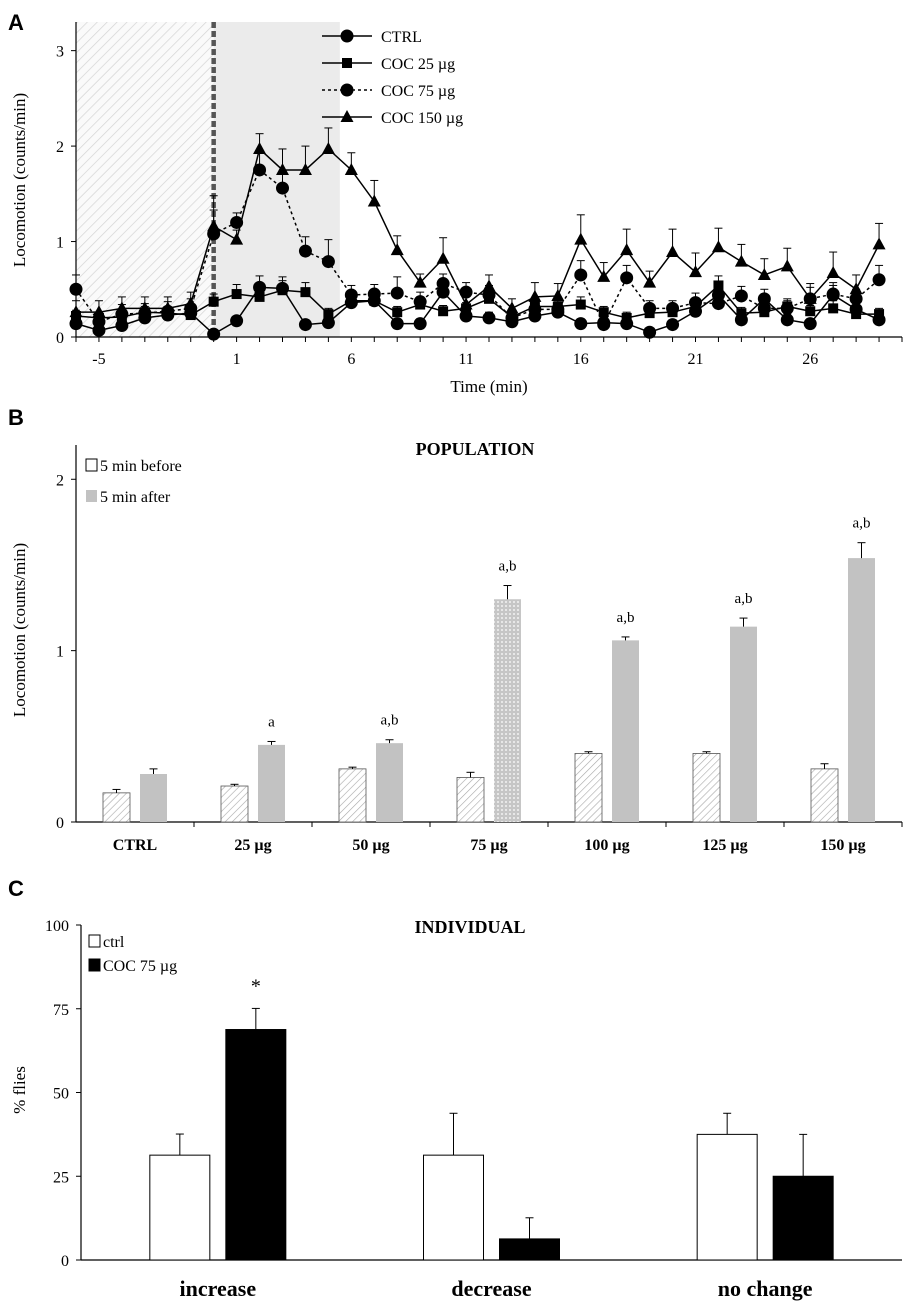 The image size is (914, 1313). Describe the element at coordinates (57, 926) in the screenshot. I see `y-tick-label: 100` at that location.